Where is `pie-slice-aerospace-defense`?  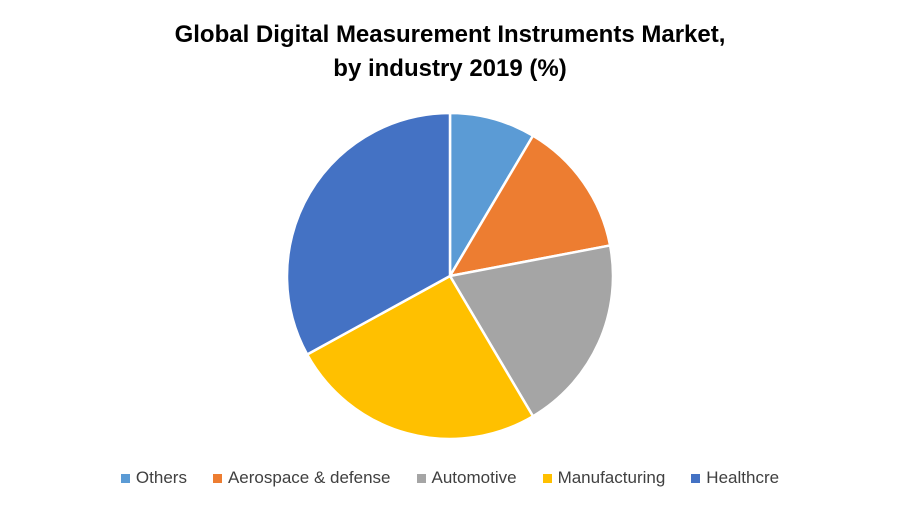
pie-slice-aerospace-defense is located at coordinates (530, 206).